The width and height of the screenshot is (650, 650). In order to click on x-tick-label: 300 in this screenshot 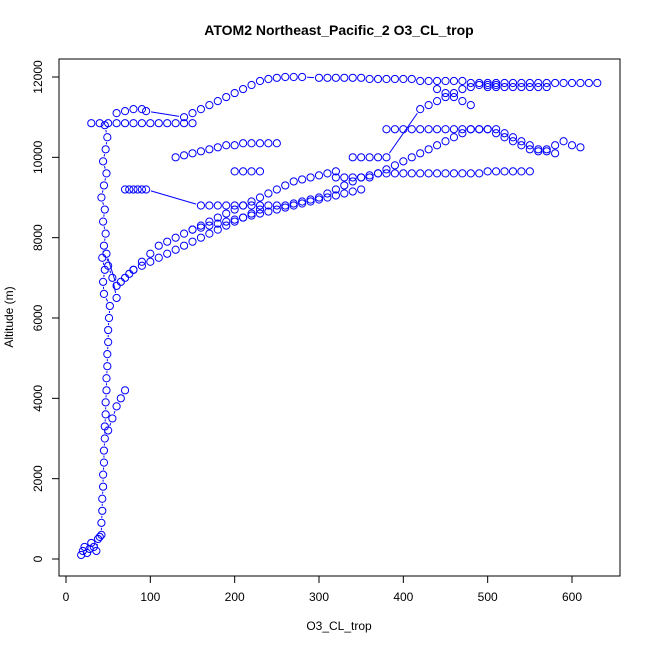, I will do `click(319, 597)`.